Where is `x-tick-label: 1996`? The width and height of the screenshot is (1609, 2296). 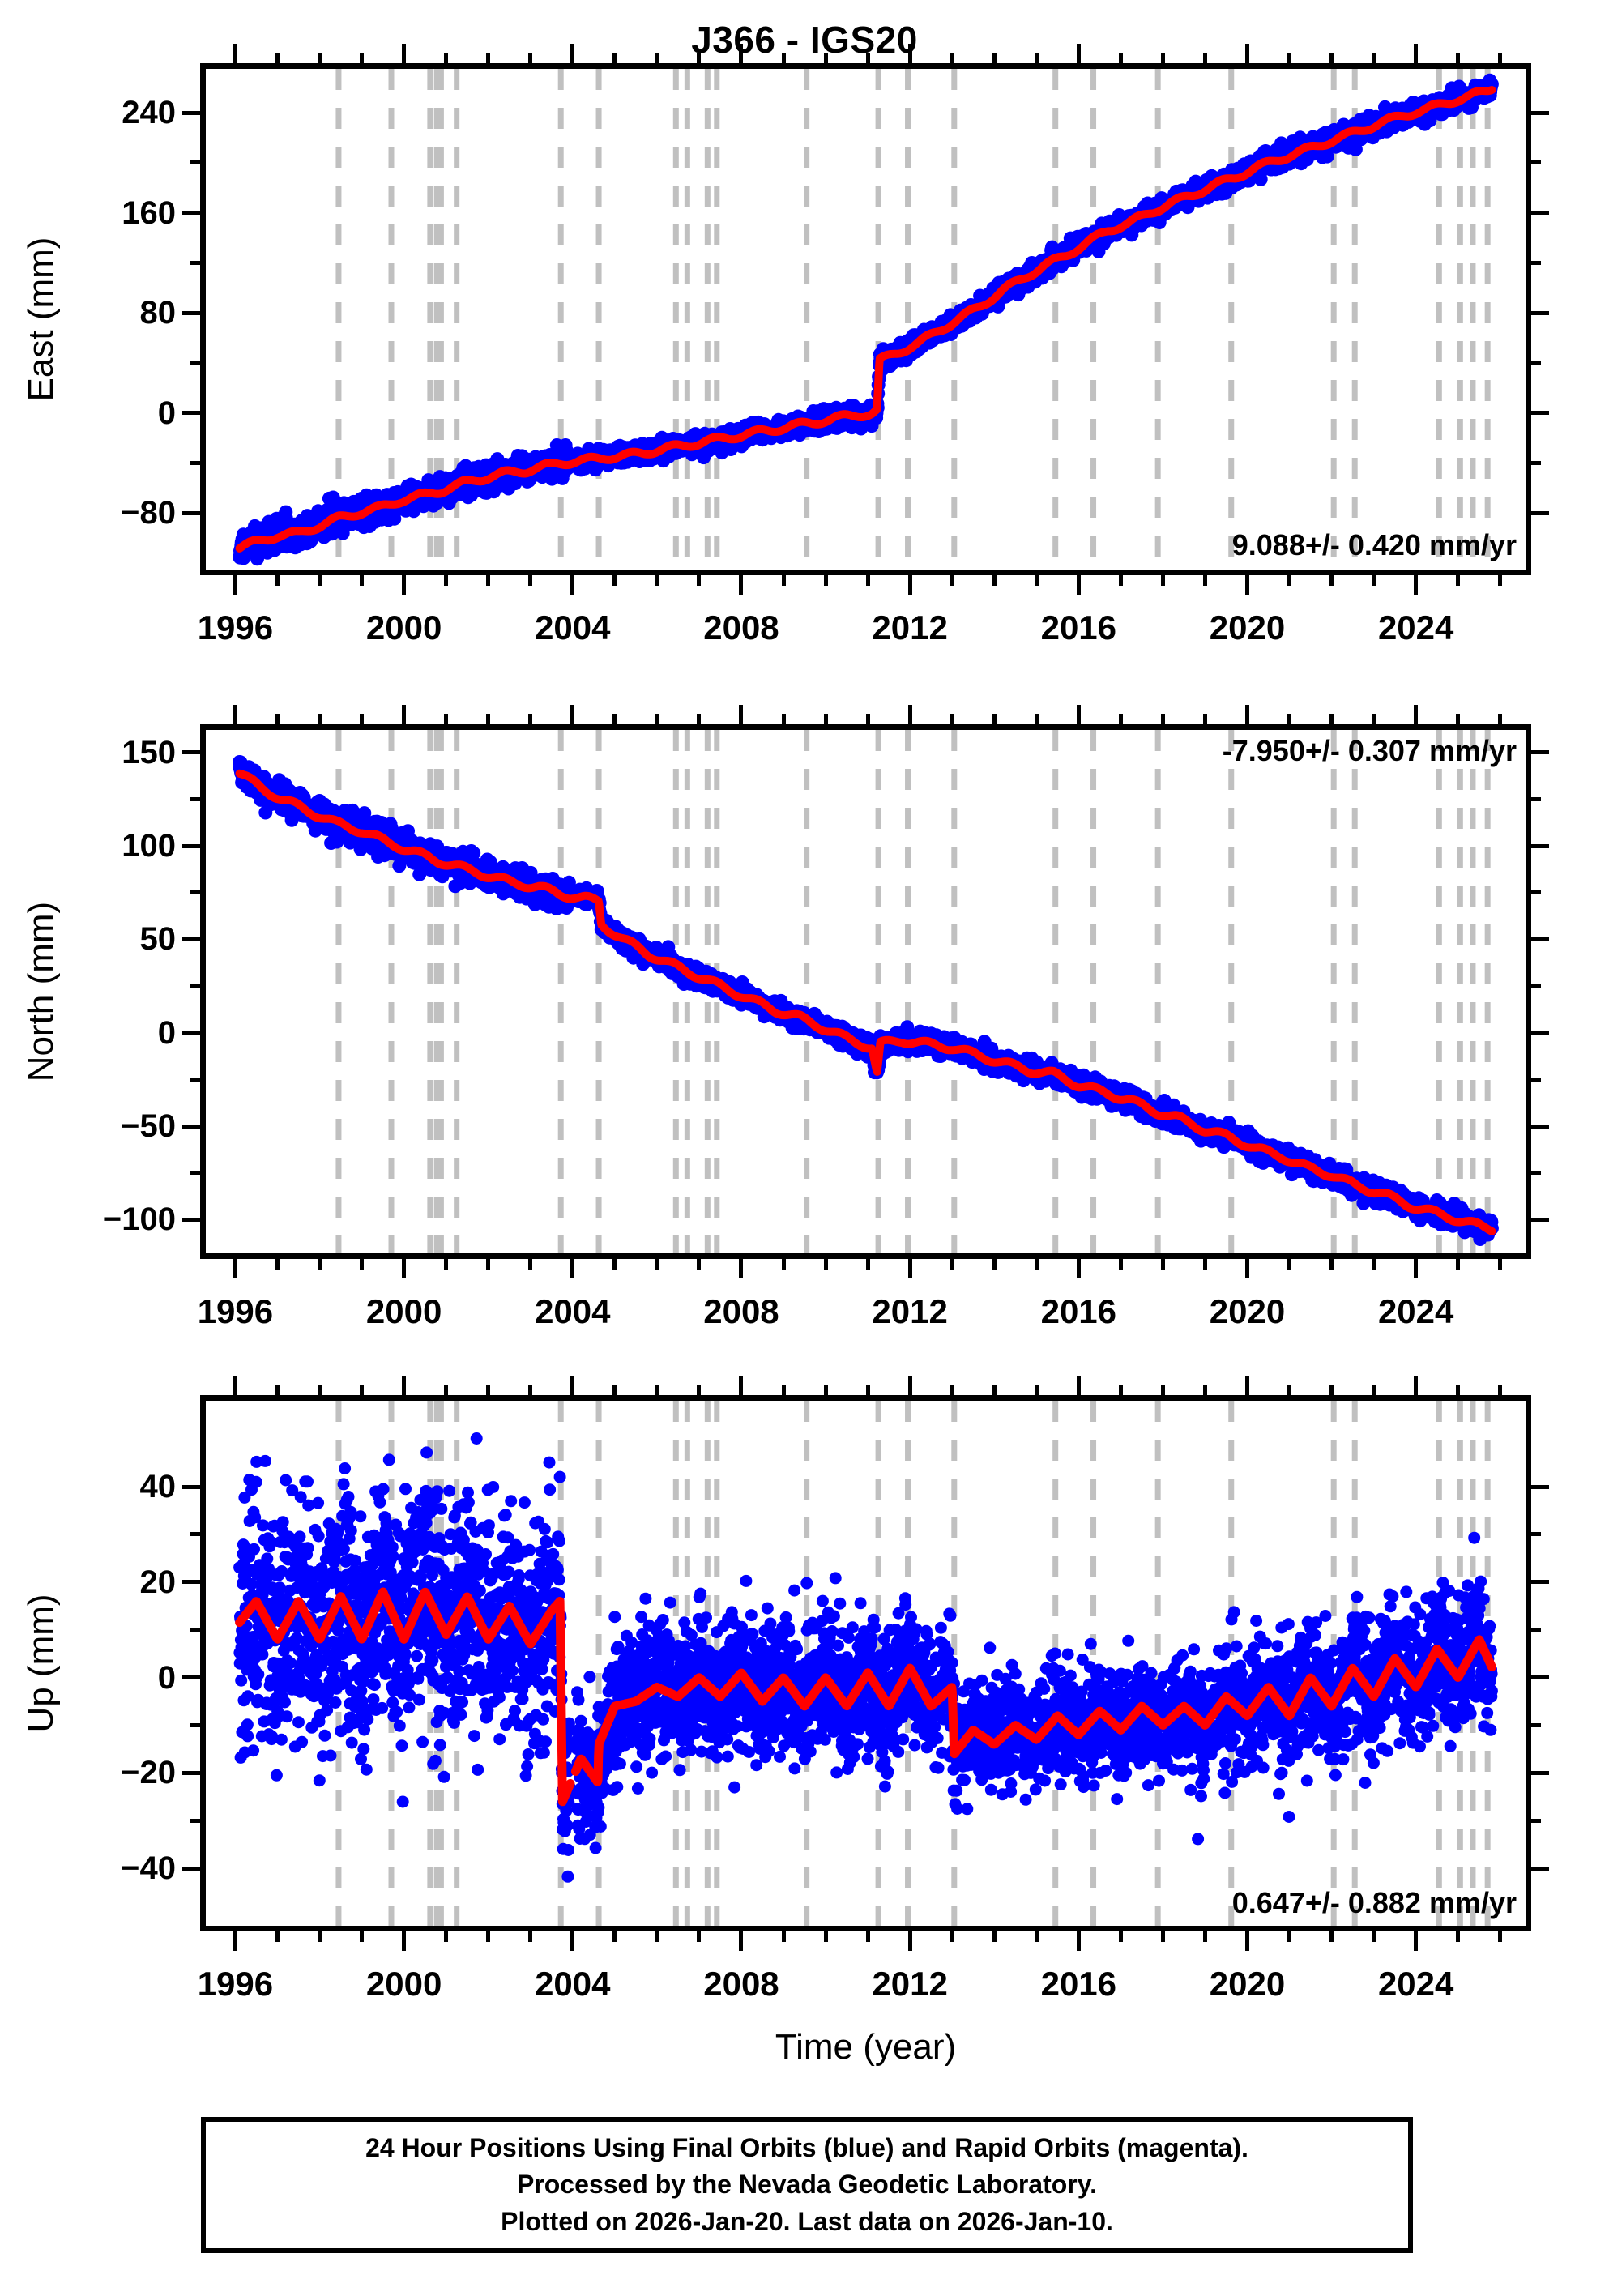
x-tick-label: 1996 is located at coordinates (235, 628).